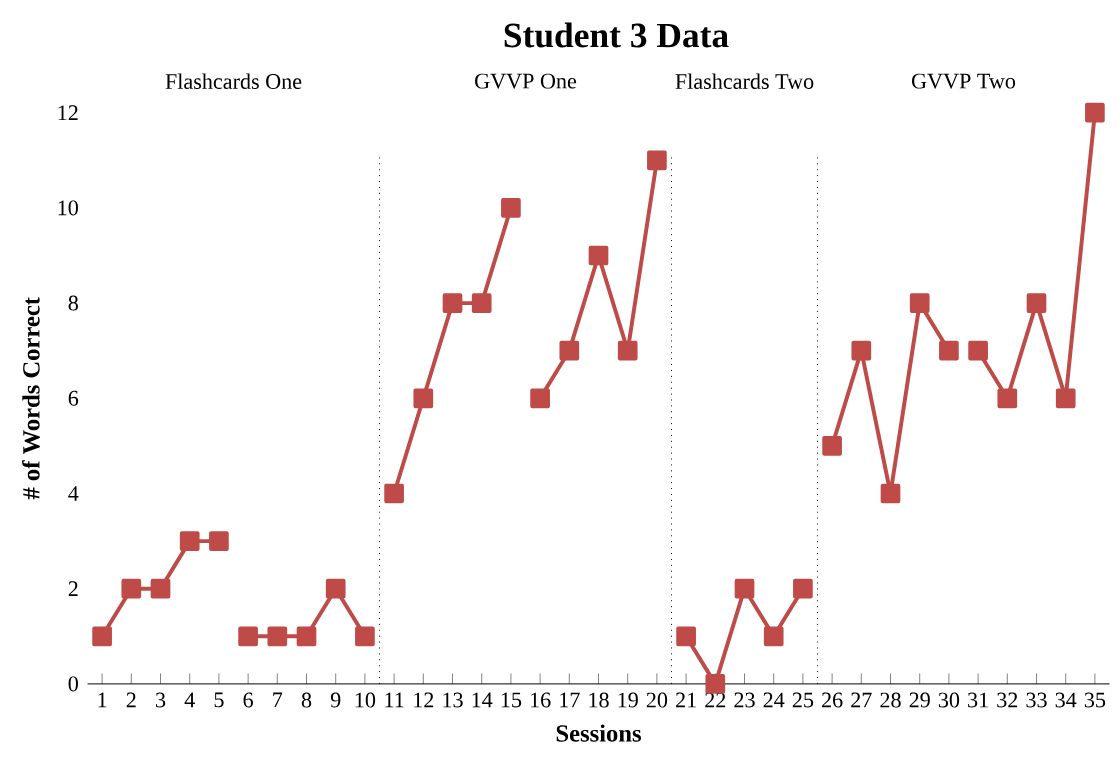 The height and width of the screenshot is (763, 1120). I want to click on y-tick-label: 2, so click(73, 589).